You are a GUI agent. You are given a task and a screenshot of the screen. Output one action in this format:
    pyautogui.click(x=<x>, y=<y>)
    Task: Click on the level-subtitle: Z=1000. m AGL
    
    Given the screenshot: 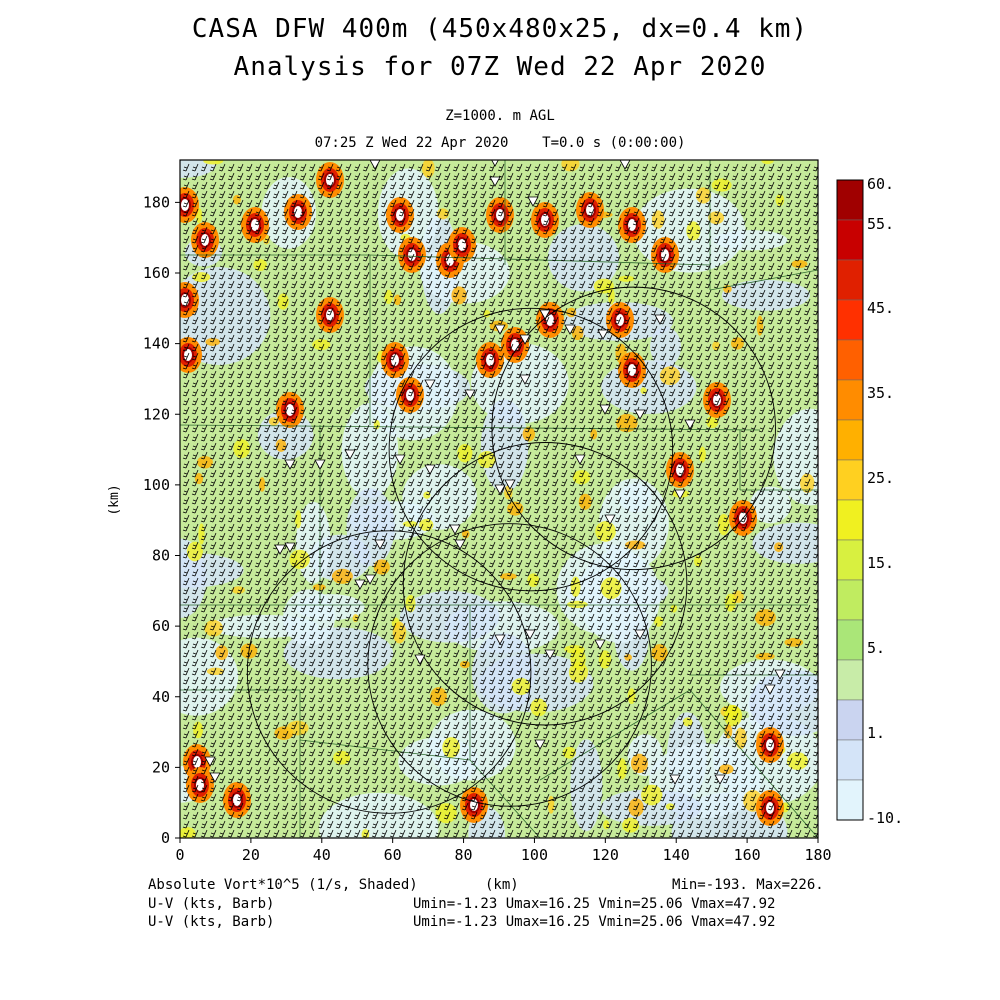 What is the action you would take?
    pyautogui.click(x=500, y=116)
    